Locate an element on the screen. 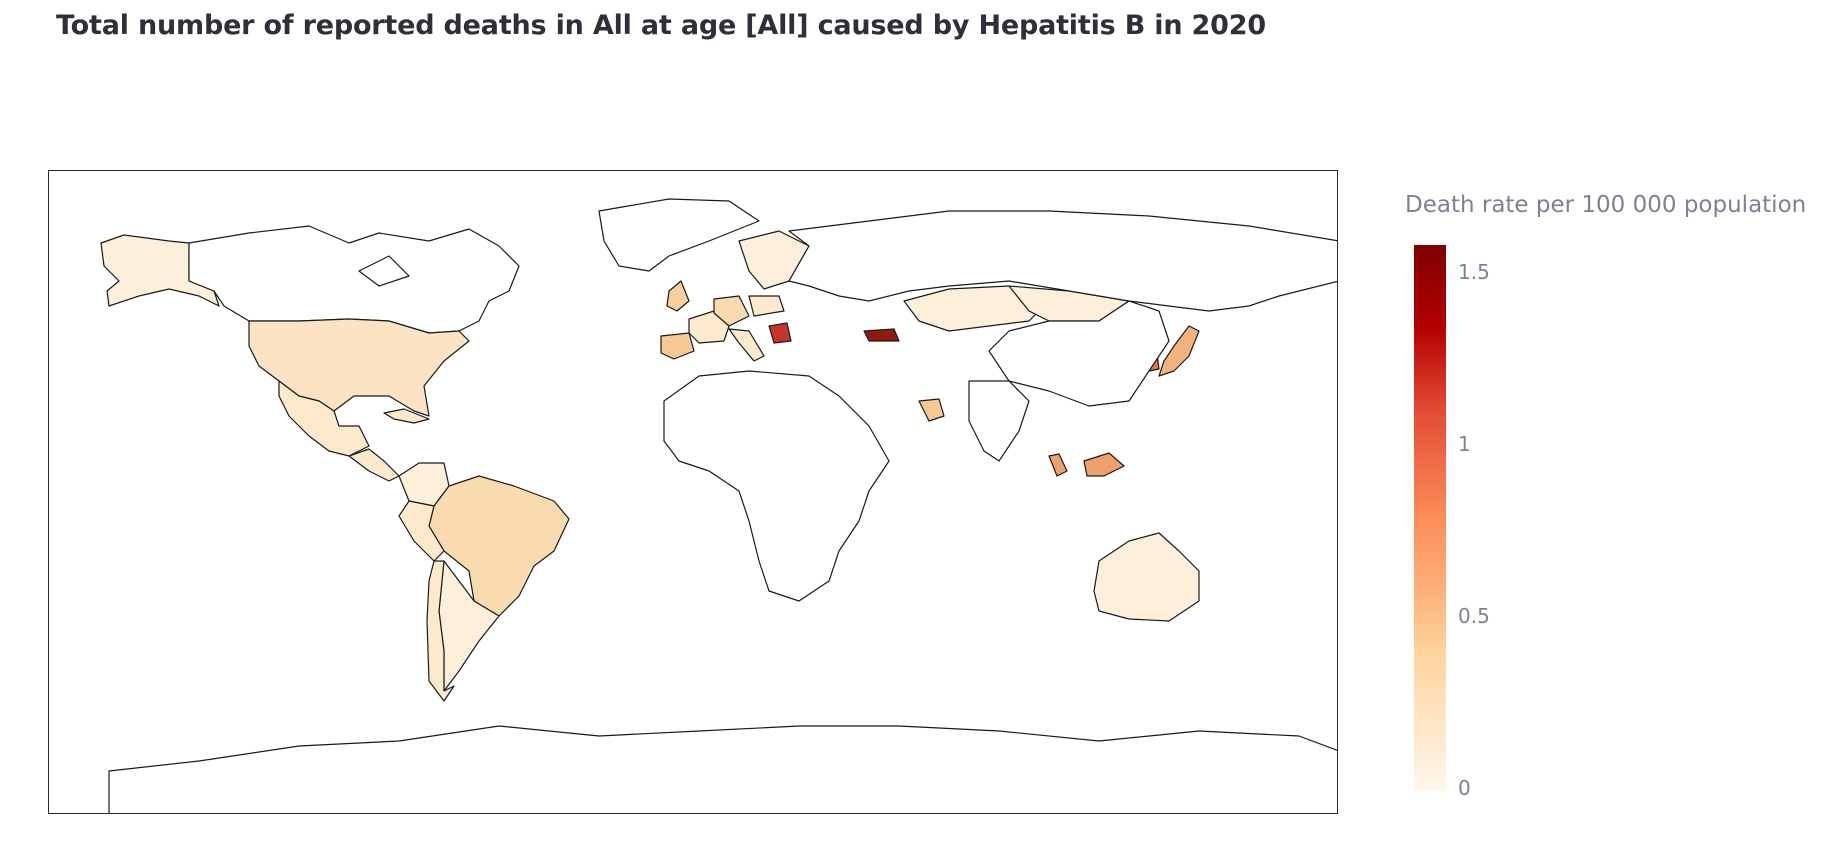 The width and height of the screenshot is (1822, 854). country-germany is located at coordinates (731, 311).